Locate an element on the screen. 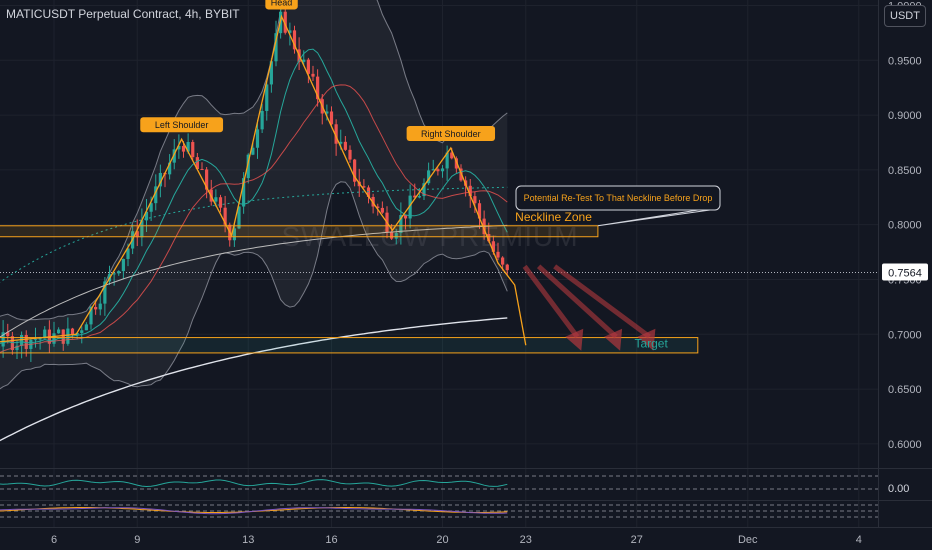 The width and height of the screenshot is (932, 550). oscillator-pane is located at coordinates (439, 482).